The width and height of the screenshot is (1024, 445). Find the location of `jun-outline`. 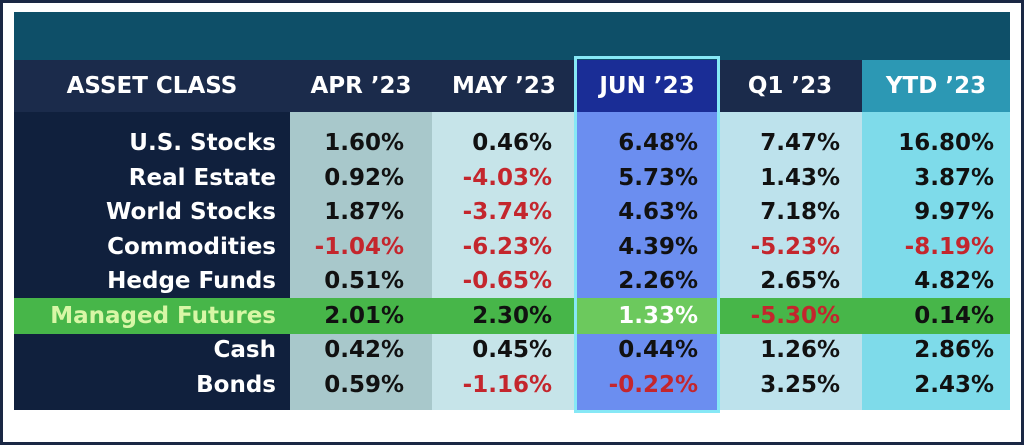

jun-outline is located at coordinates (647, 234).